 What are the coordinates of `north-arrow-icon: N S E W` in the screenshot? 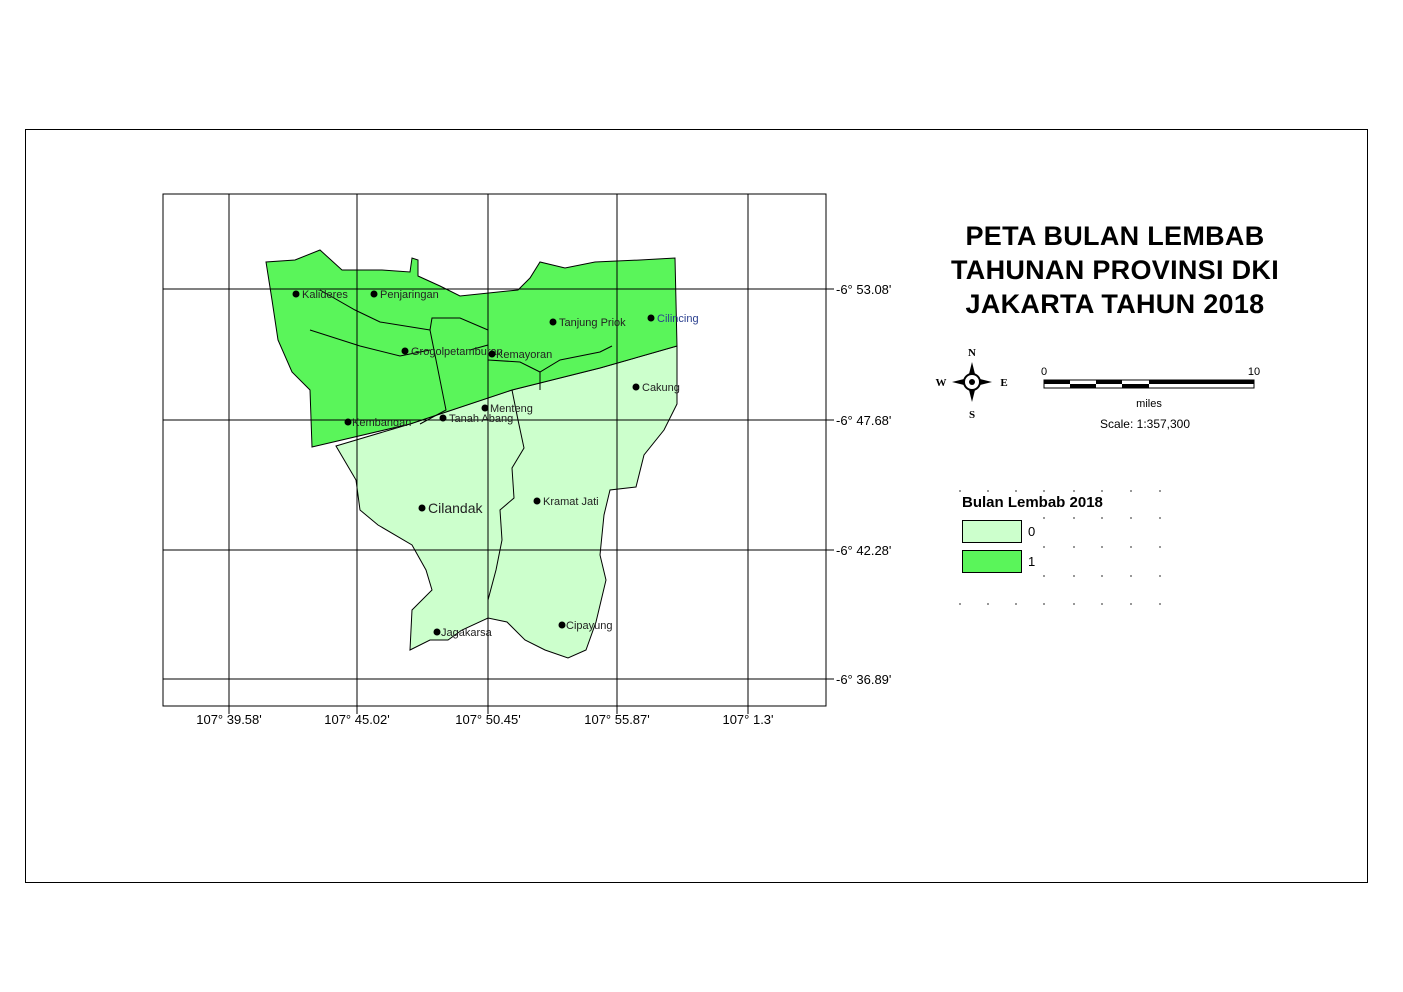 It's located at (972, 384).